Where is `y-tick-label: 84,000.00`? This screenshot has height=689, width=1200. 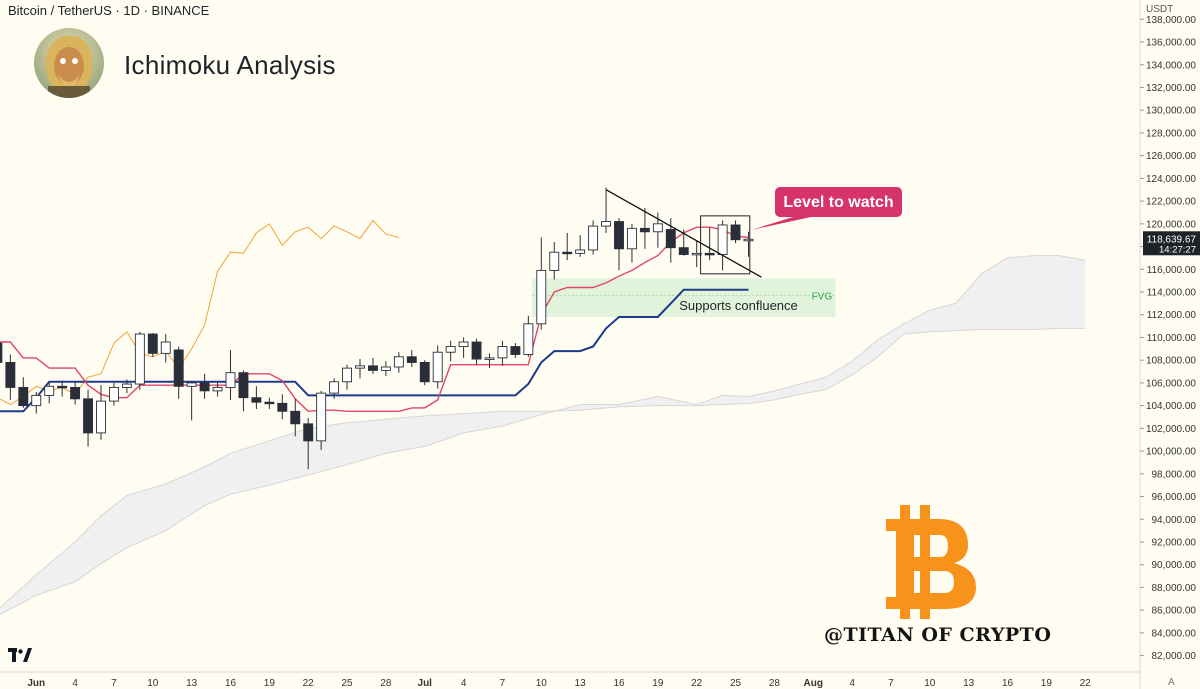 y-tick-label: 84,000.00 is located at coordinates (1174, 633).